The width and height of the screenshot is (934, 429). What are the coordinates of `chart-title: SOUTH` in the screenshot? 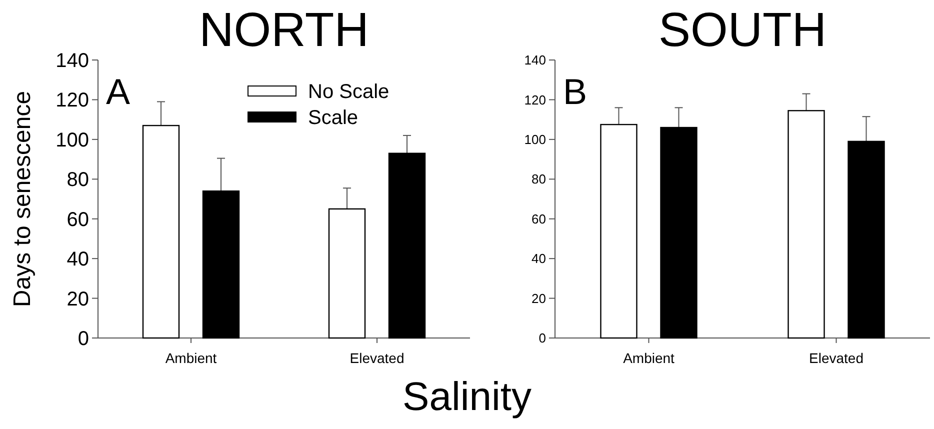 It's located at (742, 30).